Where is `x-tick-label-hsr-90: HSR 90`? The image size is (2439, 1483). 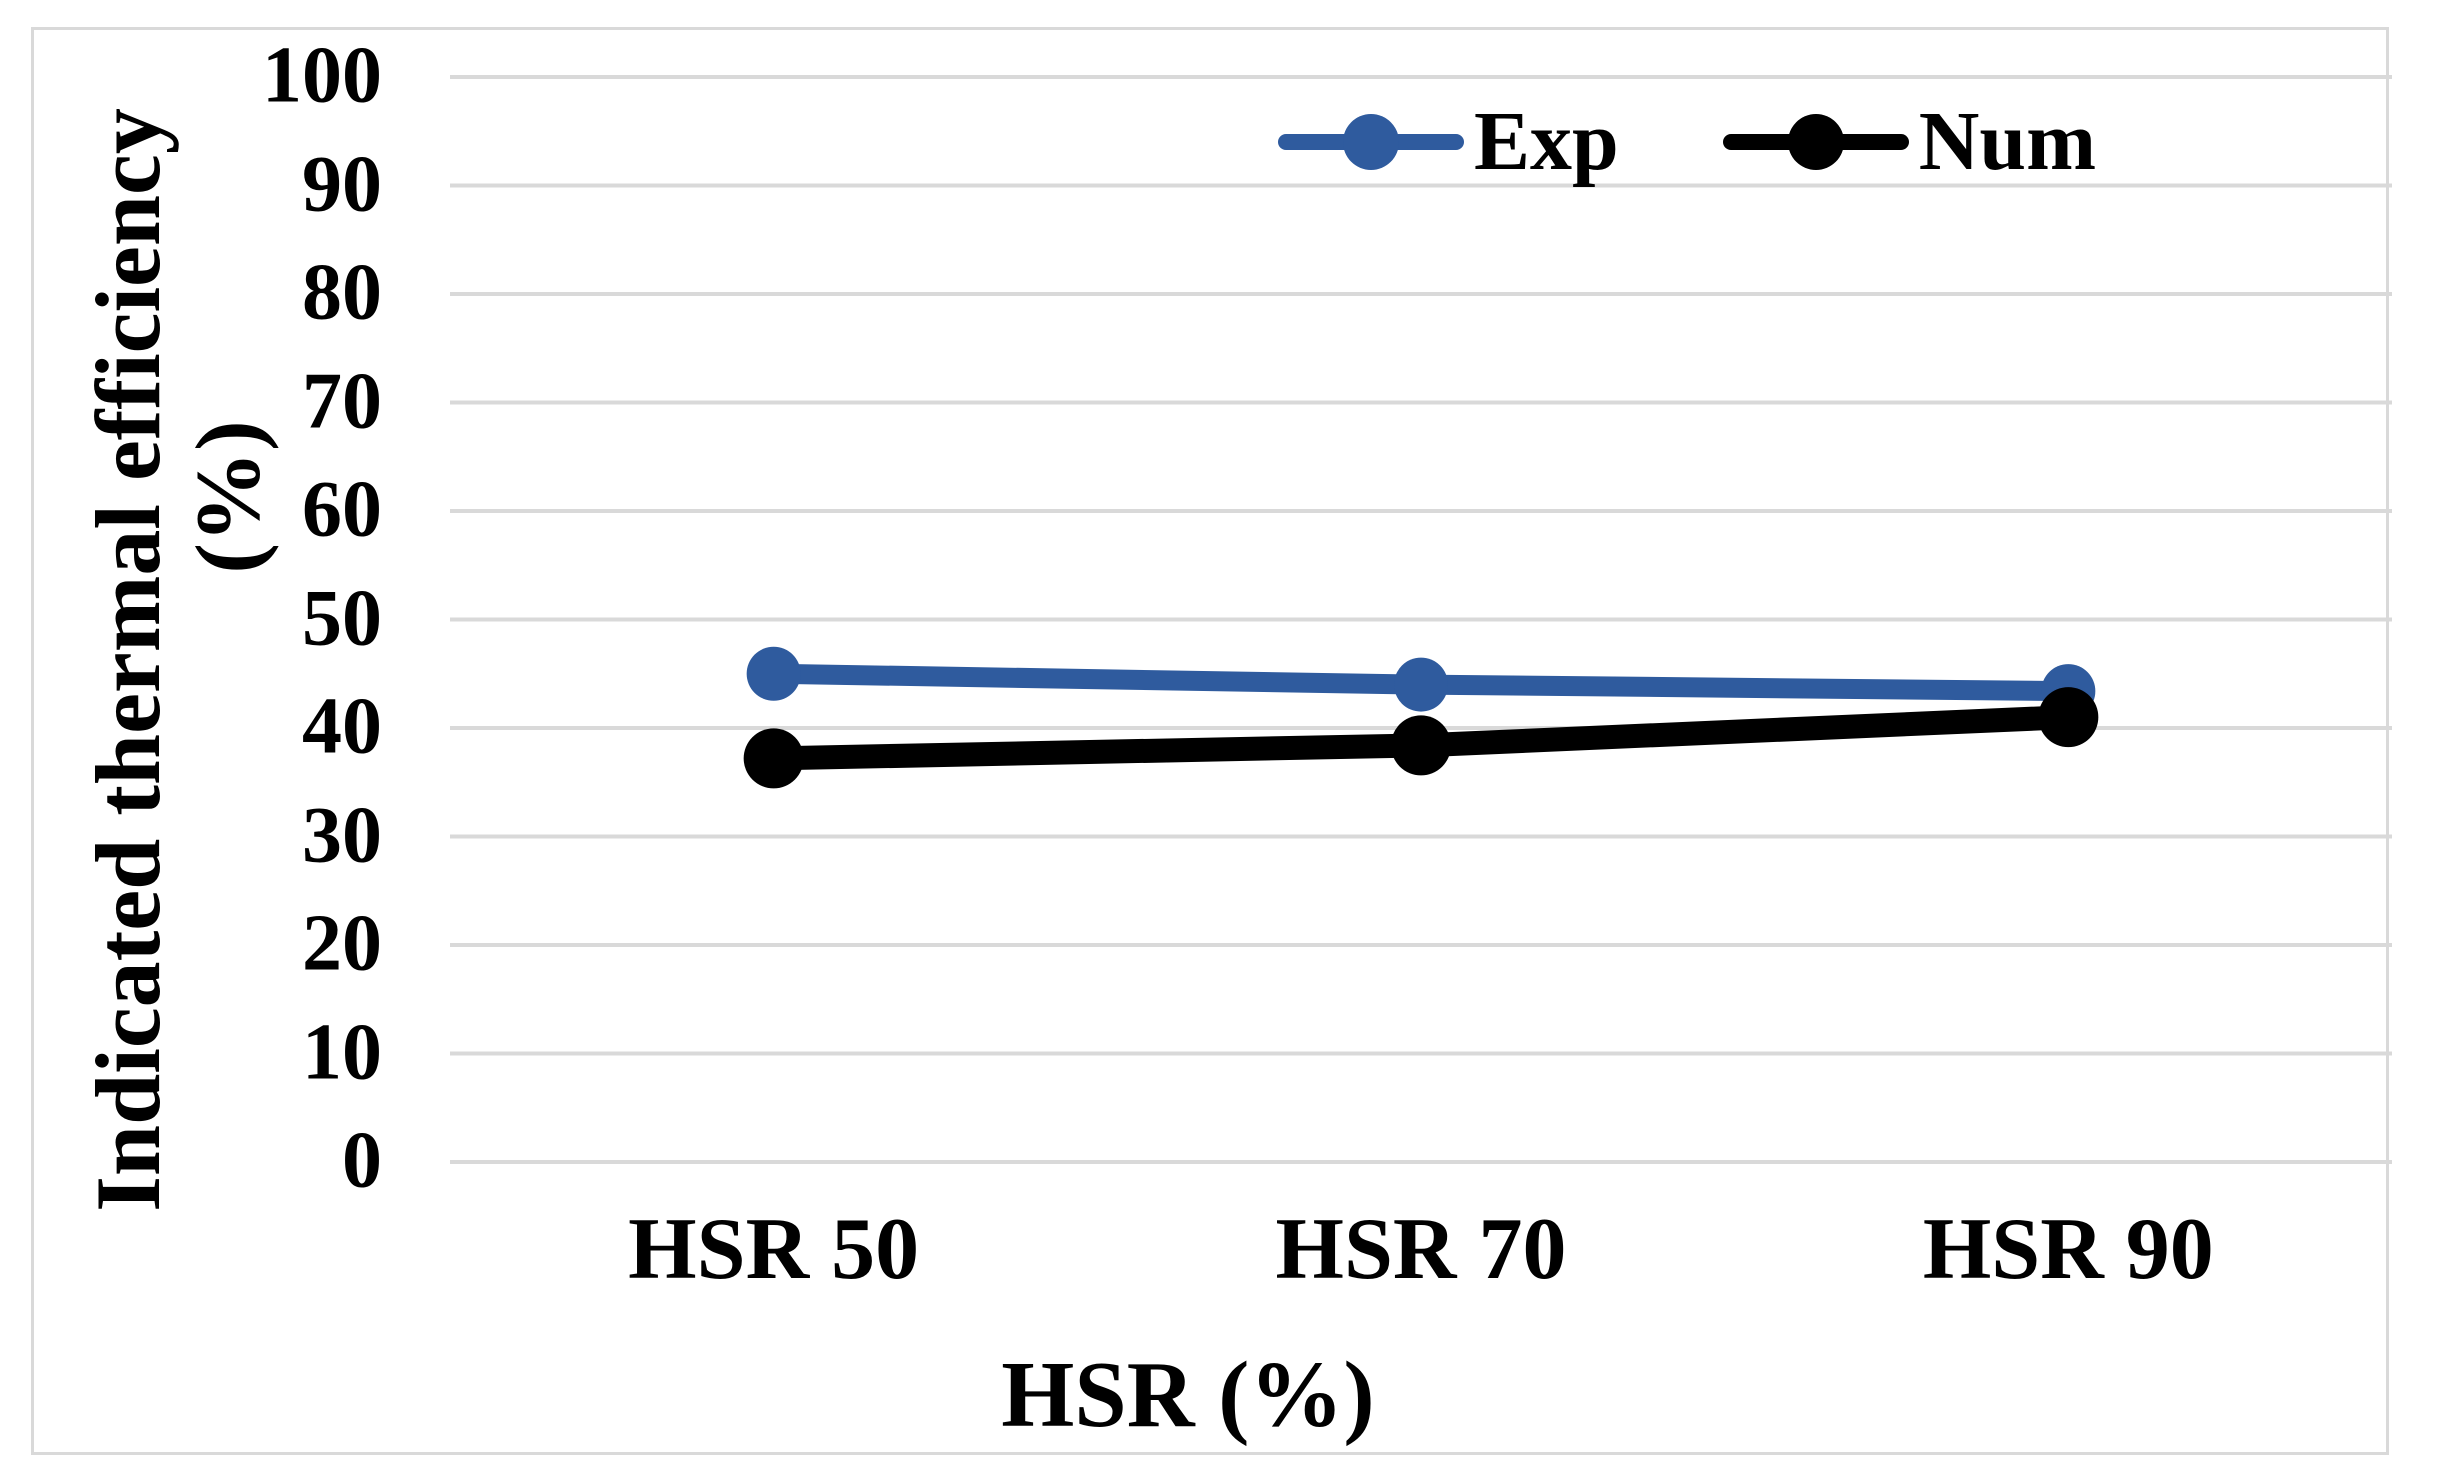
x-tick-label-hsr-90: HSR 90 is located at coordinates (2068, 1249).